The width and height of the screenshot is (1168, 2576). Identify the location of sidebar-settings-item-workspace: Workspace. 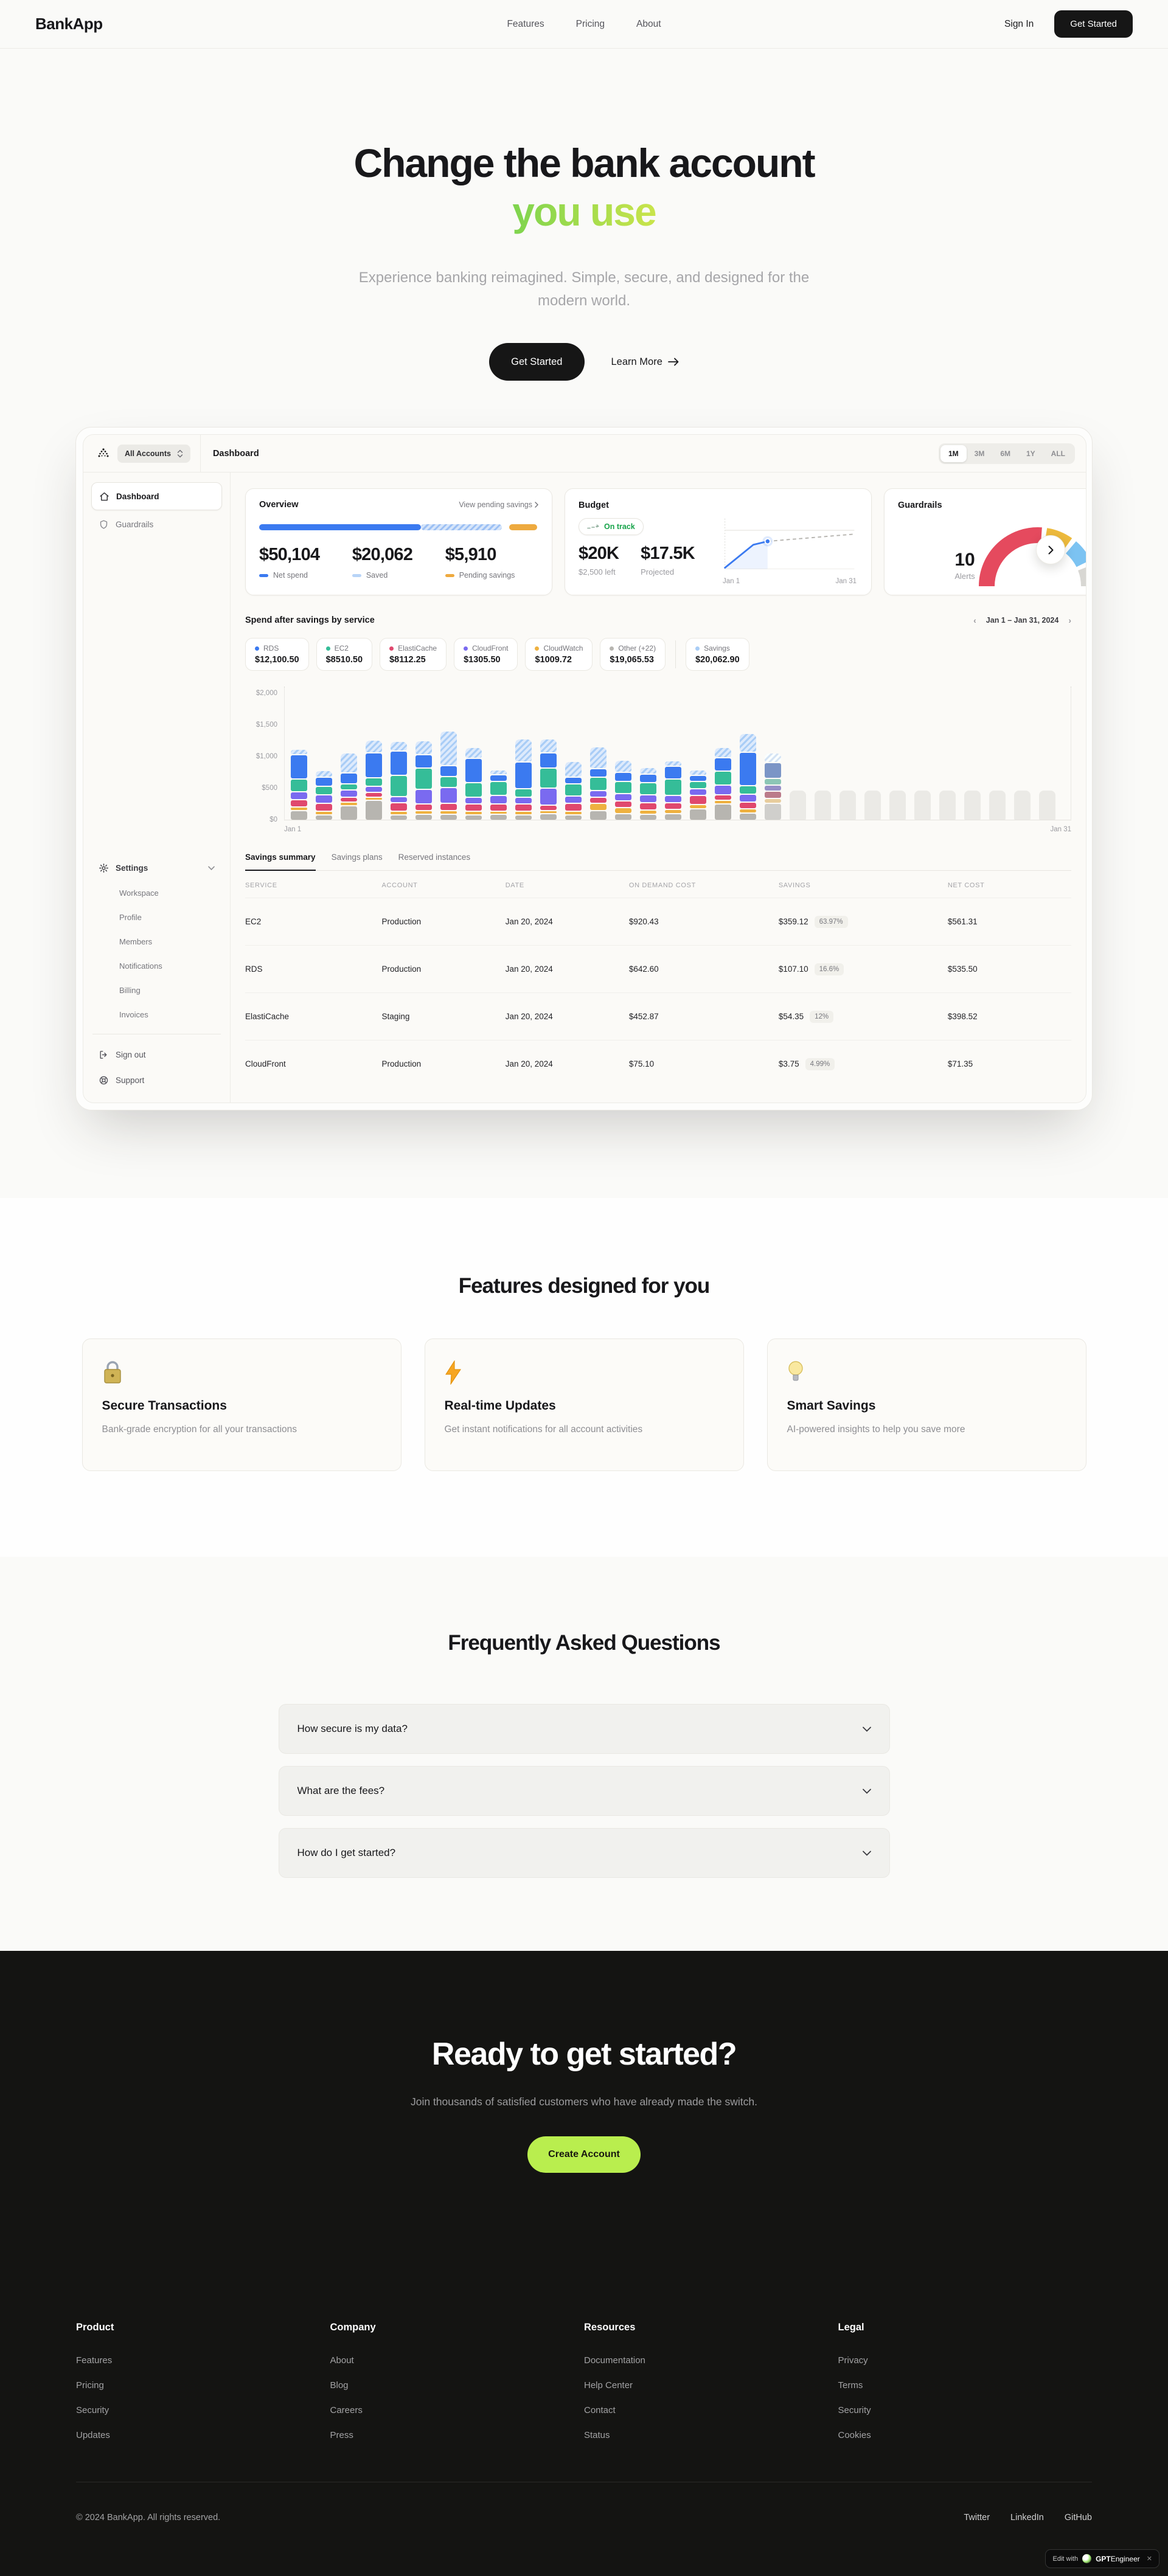
(139, 893).